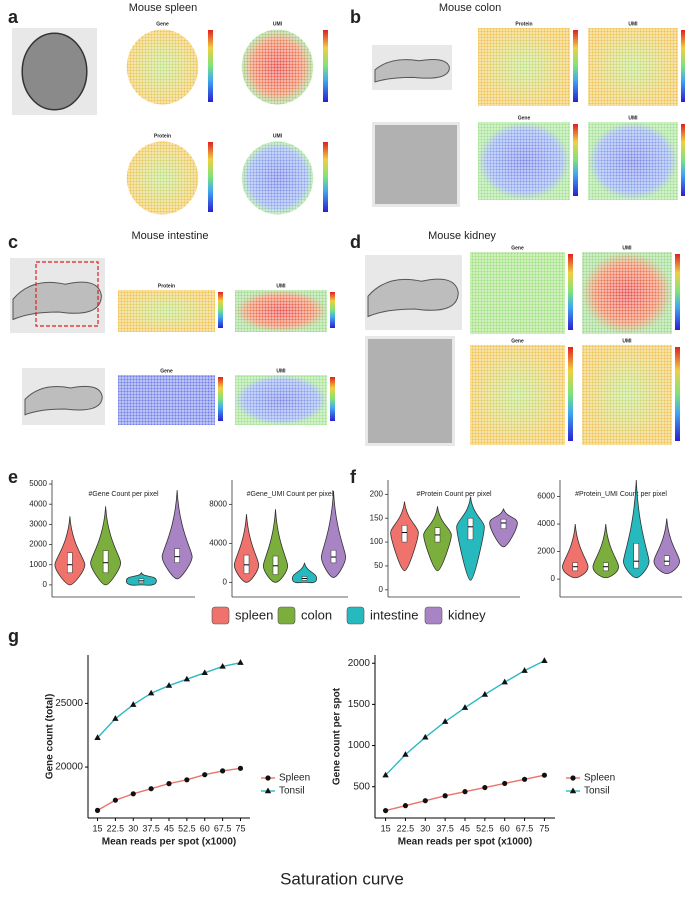 The width and height of the screenshot is (685, 902). Describe the element at coordinates (38, 523) in the screenshot. I see `y-tick-label: 3000` at that location.